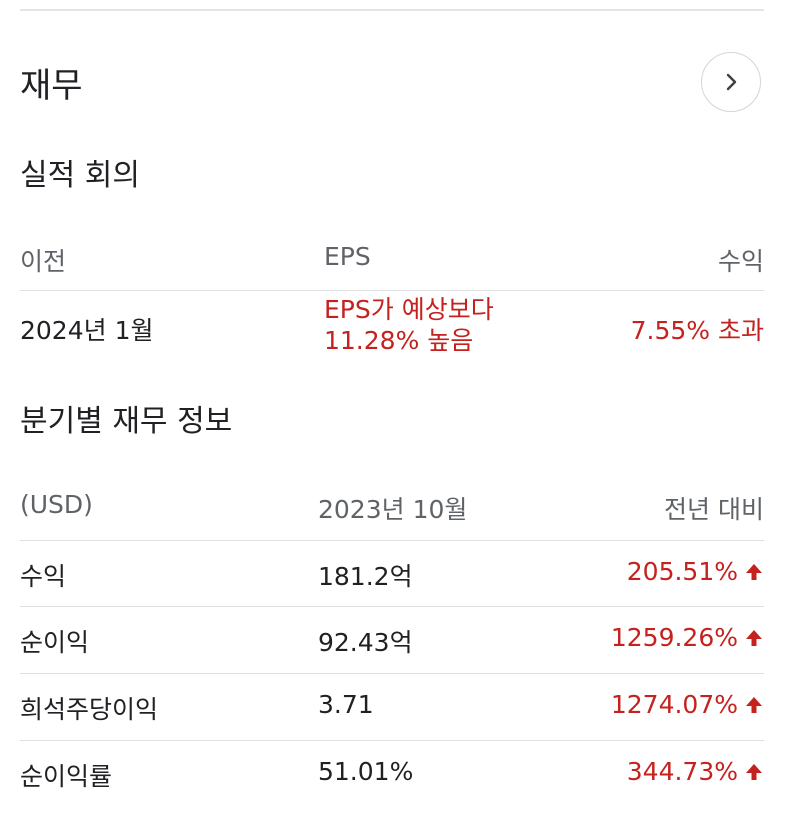  What do you see at coordinates (682, 571) in the screenshot?
I see `change-value: 205.51%` at bounding box center [682, 571].